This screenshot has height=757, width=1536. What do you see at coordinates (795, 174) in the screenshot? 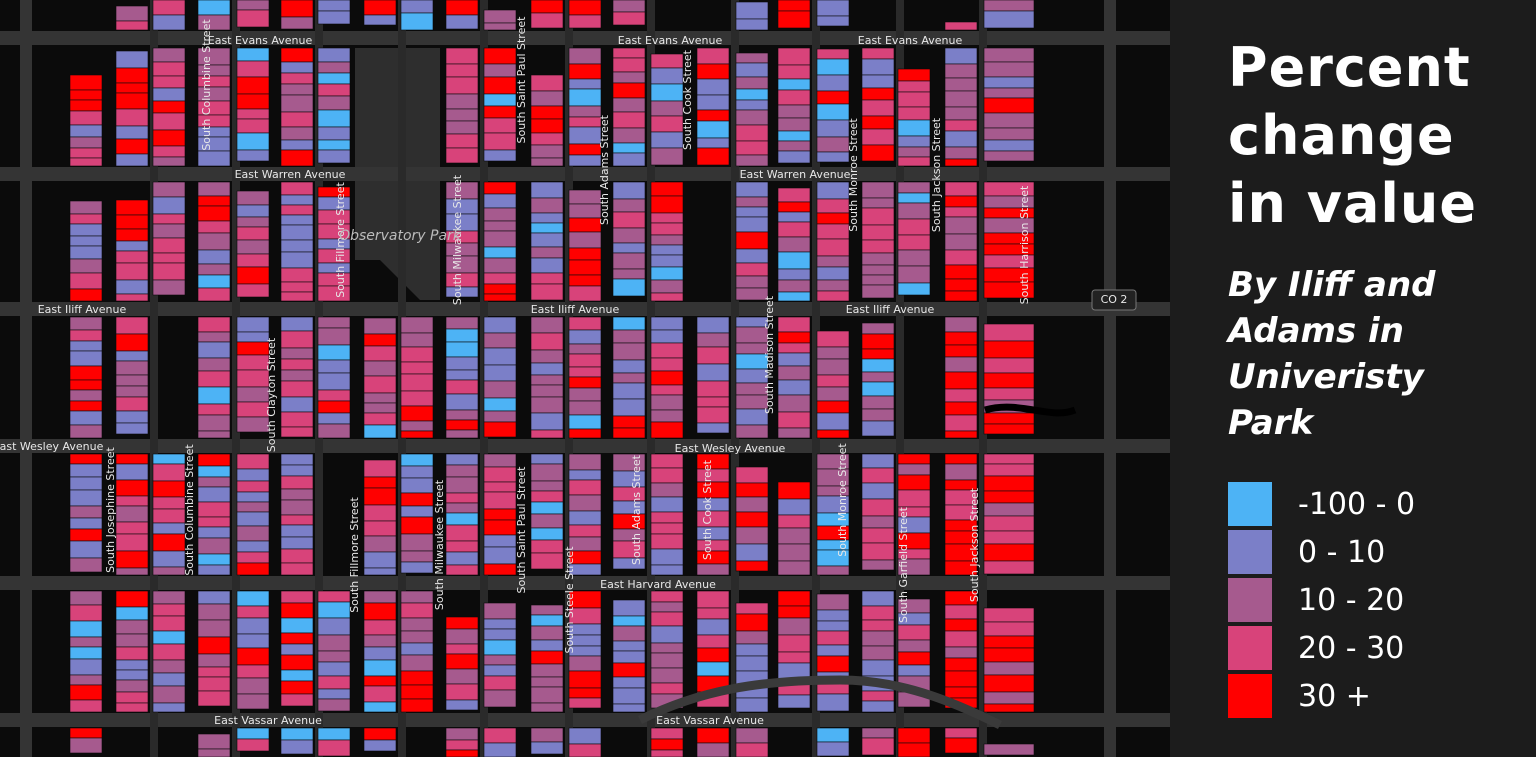
I see `avenue-label: East Warren Avenue` at bounding box center [795, 174].